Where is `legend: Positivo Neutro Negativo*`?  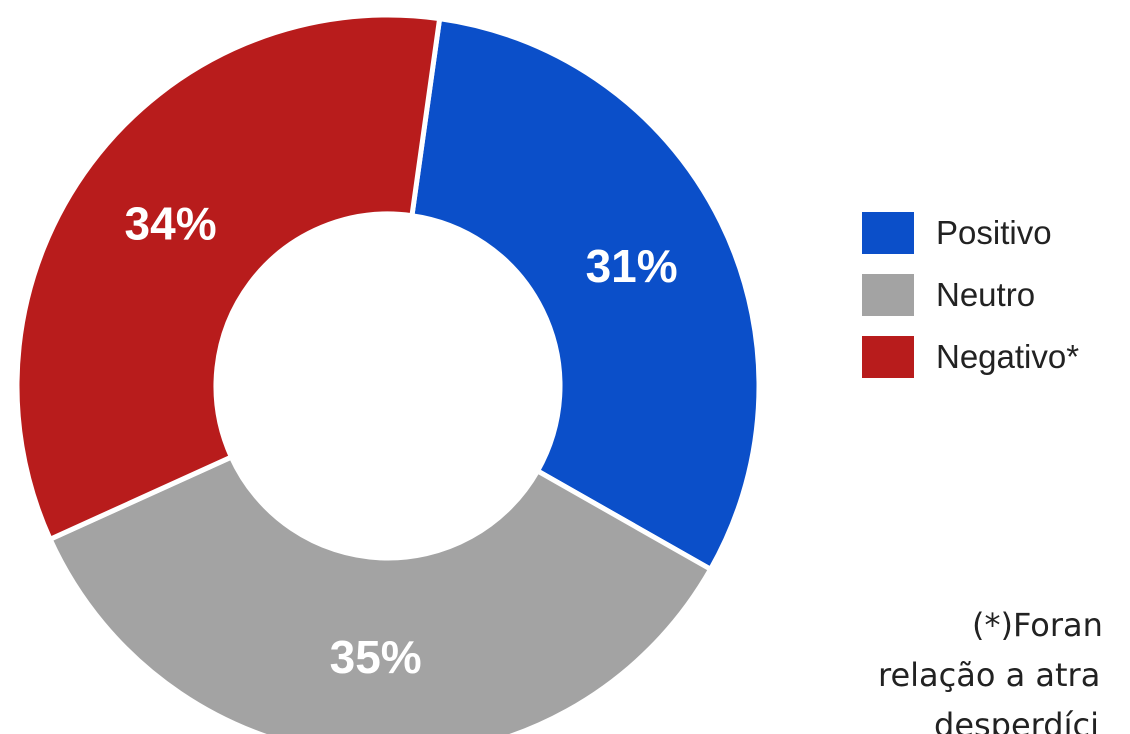
legend: Positivo Neutro Negativo* is located at coordinates (970, 295).